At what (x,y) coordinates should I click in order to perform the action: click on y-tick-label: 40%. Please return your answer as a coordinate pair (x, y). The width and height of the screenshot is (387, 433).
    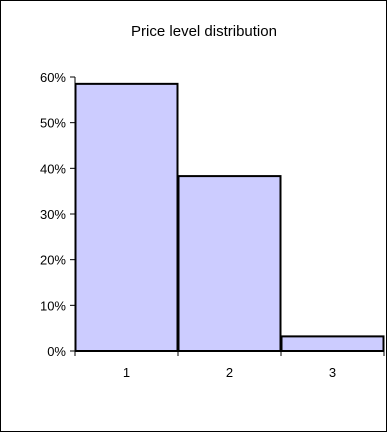
    Looking at the image, I should click on (53, 168).